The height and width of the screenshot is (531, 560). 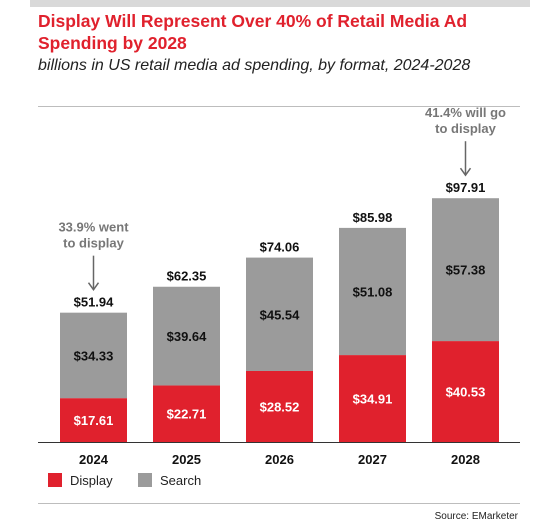 What do you see at coordinates (94, 302) in the screenshot?
I see `total-label-2024: $51.94` at bounding box center [94, 302].